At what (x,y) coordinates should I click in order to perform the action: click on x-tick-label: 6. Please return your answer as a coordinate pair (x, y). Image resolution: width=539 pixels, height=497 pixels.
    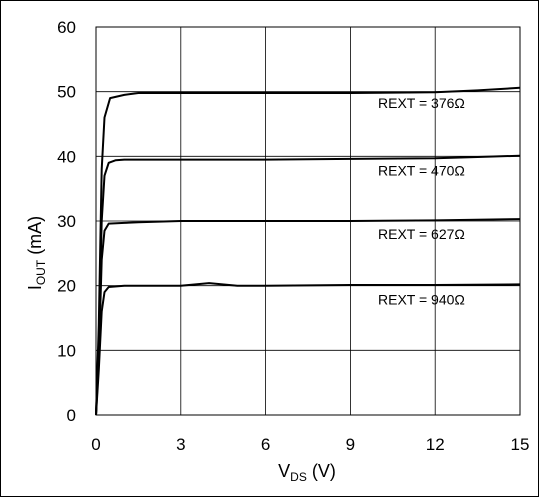
    Looking at the image, I should click on (265, 444).